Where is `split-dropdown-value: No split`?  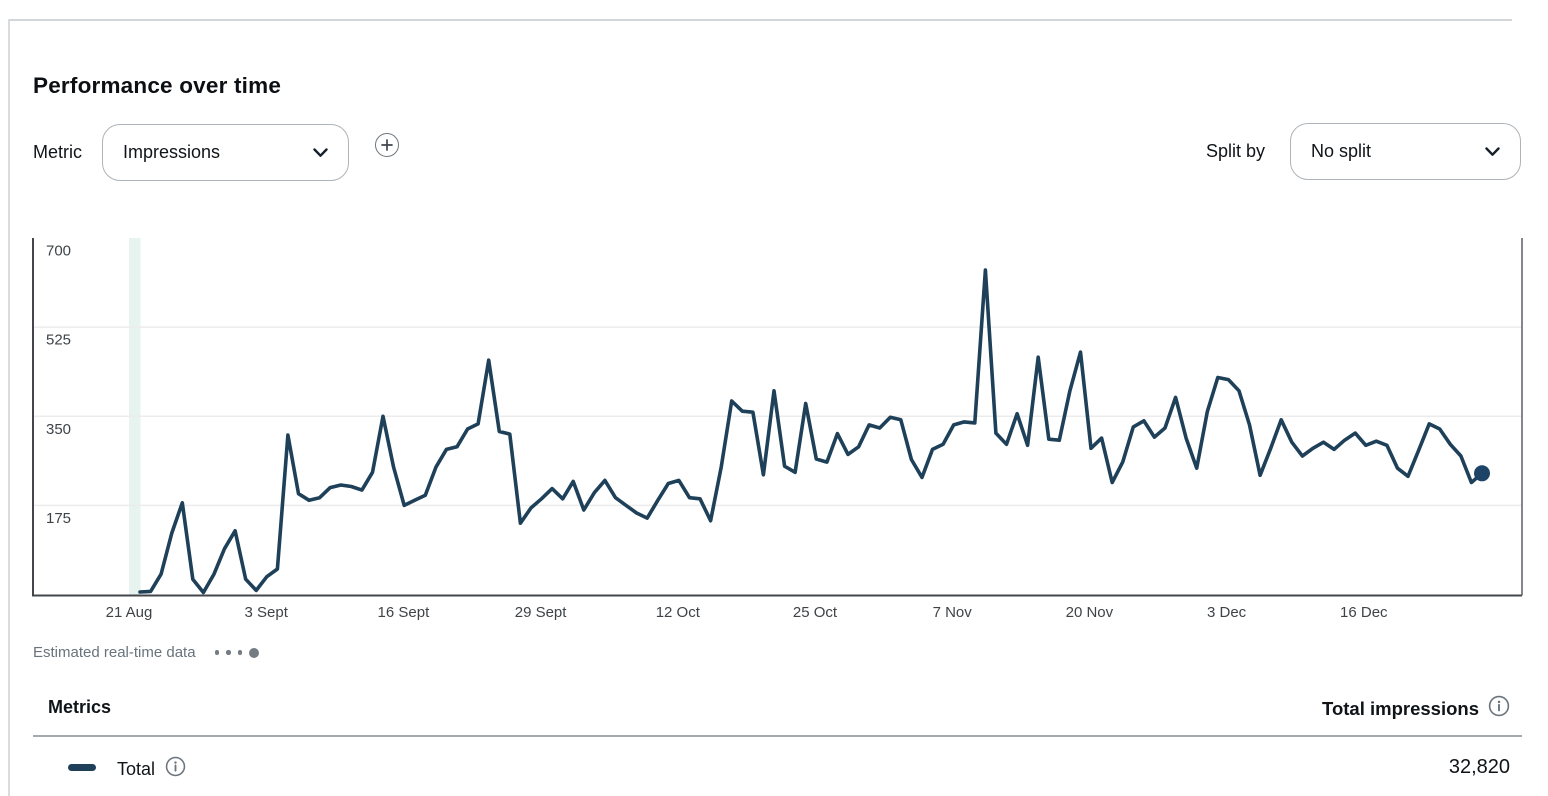 split-dropdown-value: No split is located at coordinates (1341, 151).